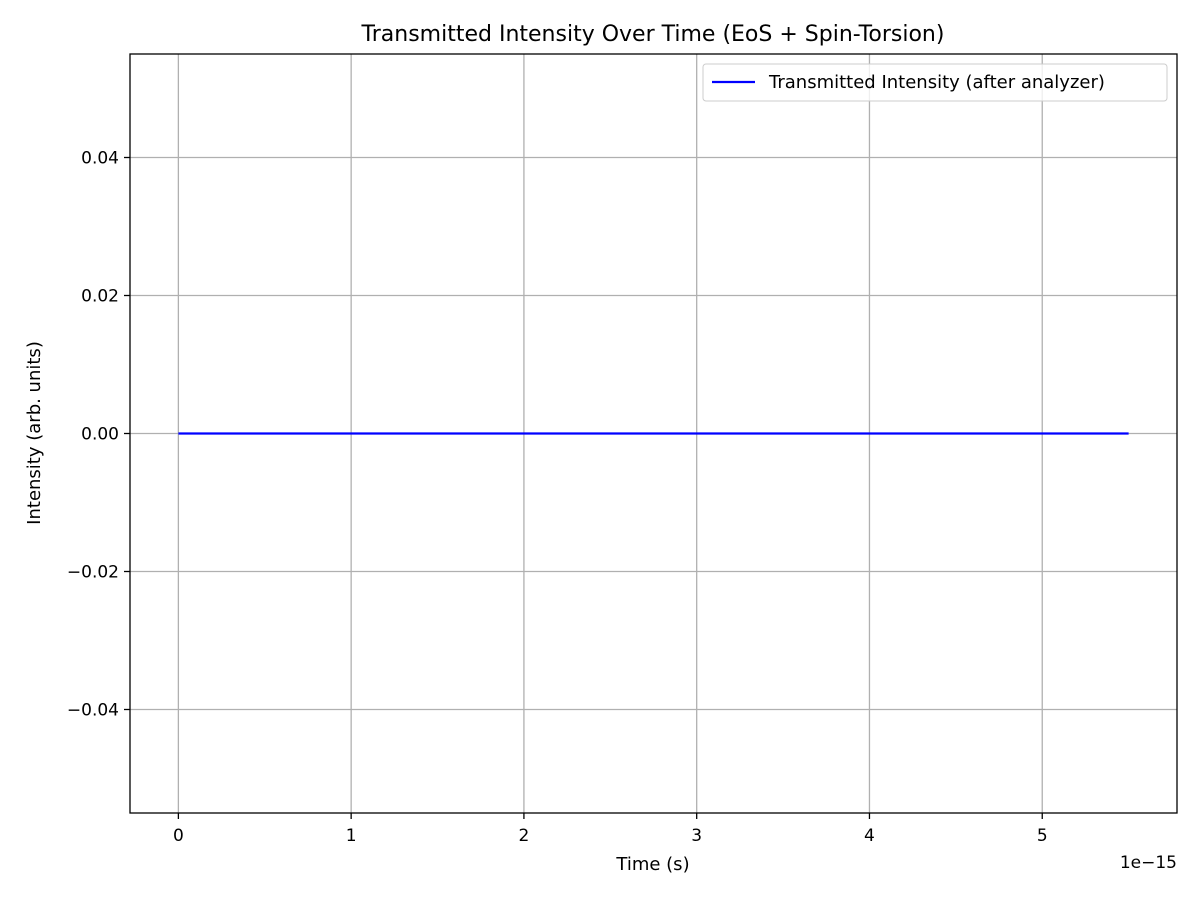 This screenshot has width=1200, height=905. Describe the element at coordinates (93, 711) in the screenshot. I see `y-tick-label: −0.04` at that location.